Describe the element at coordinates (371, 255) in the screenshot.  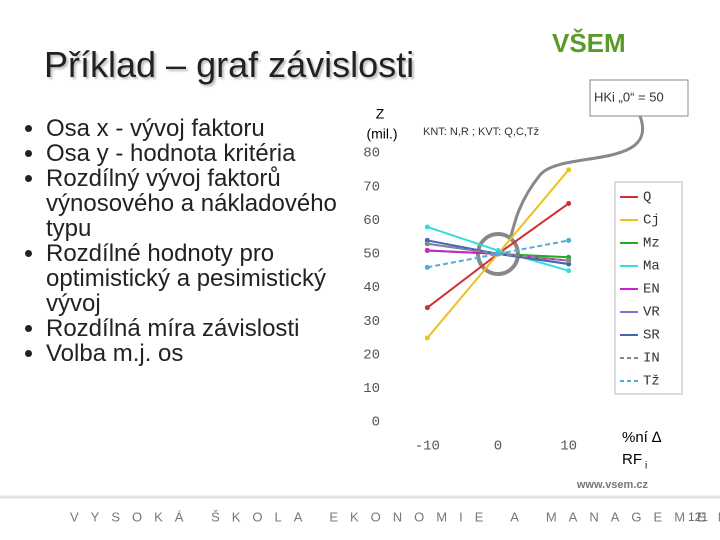
I see `y-tick-label: 50` at that location.